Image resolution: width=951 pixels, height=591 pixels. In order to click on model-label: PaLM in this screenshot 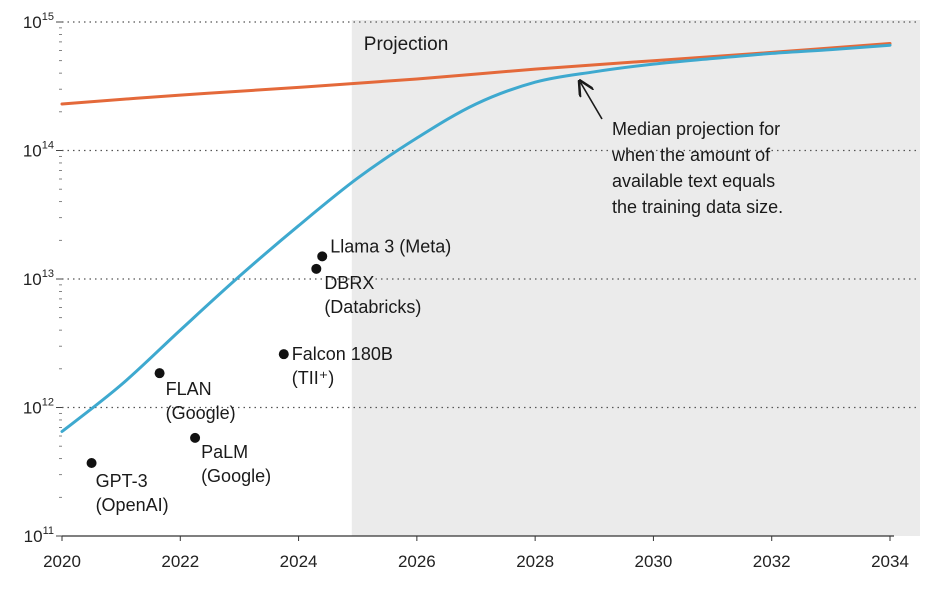, I will do `click(224, 452)`.